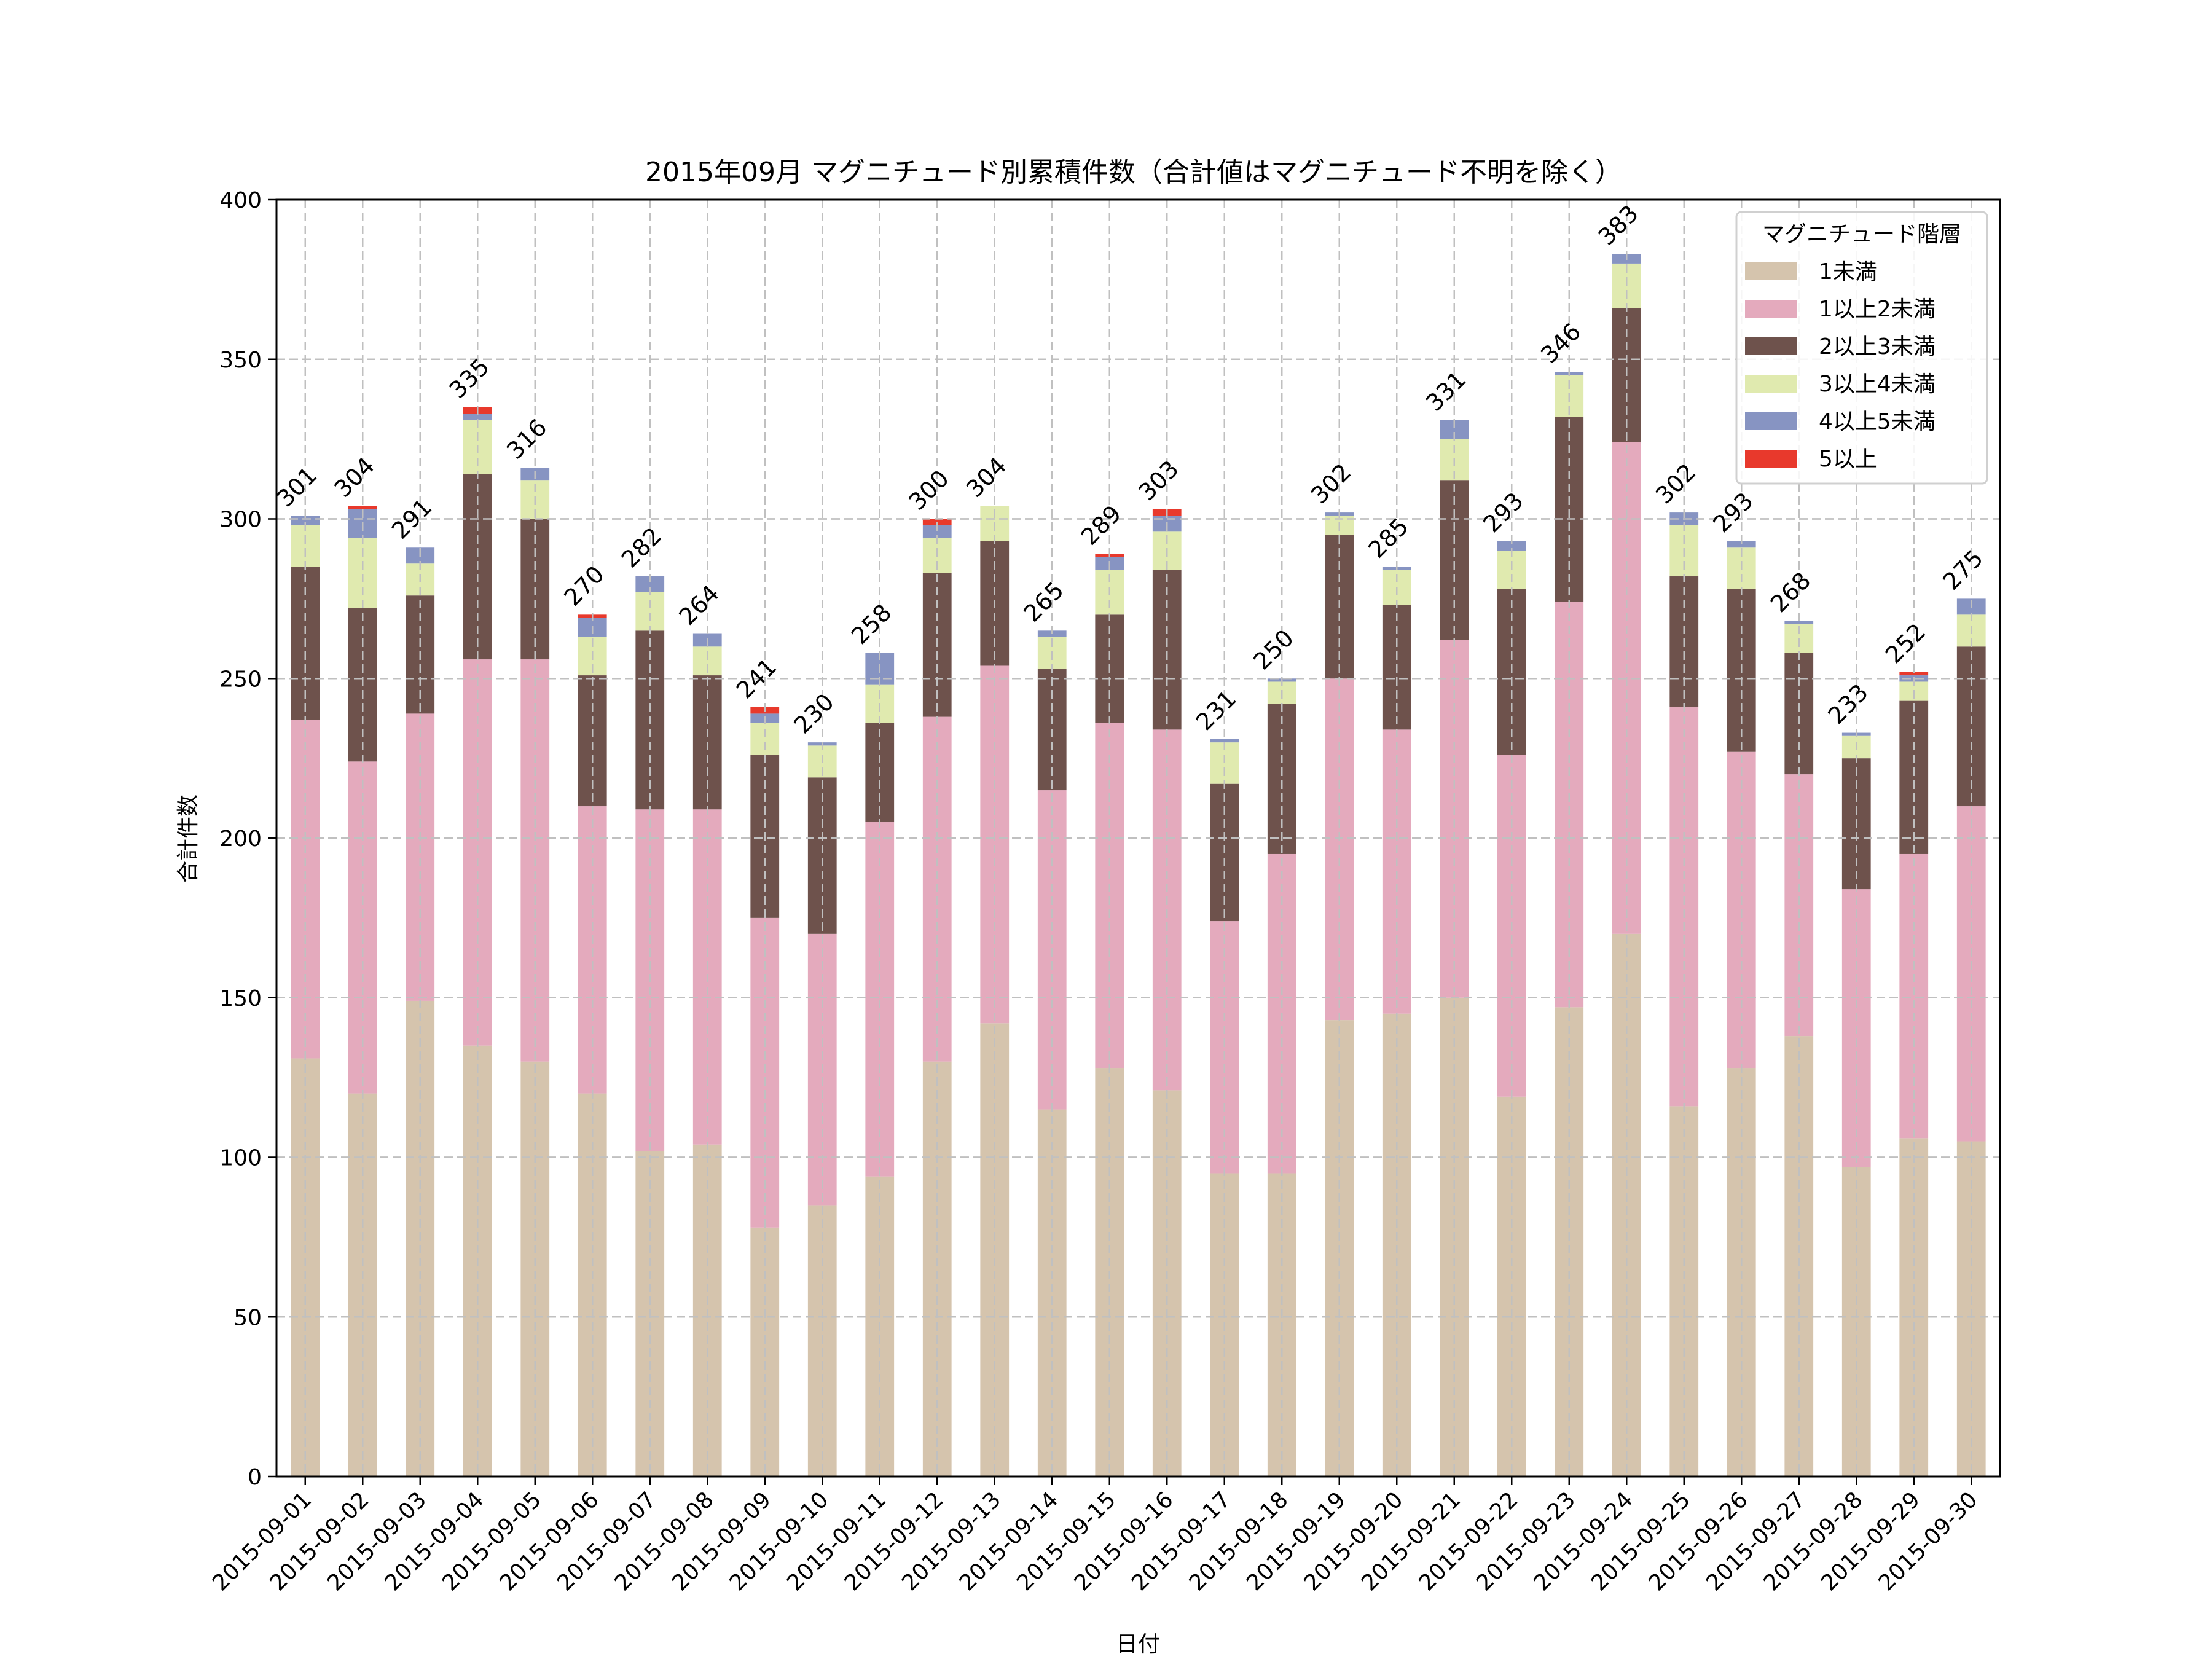 The width and height of the screenshot is (2212, 1659). What do you see at coordinates (1446, 391) in the screenshot?
I see `total-label: 331` at bounding box center [1446, 391].